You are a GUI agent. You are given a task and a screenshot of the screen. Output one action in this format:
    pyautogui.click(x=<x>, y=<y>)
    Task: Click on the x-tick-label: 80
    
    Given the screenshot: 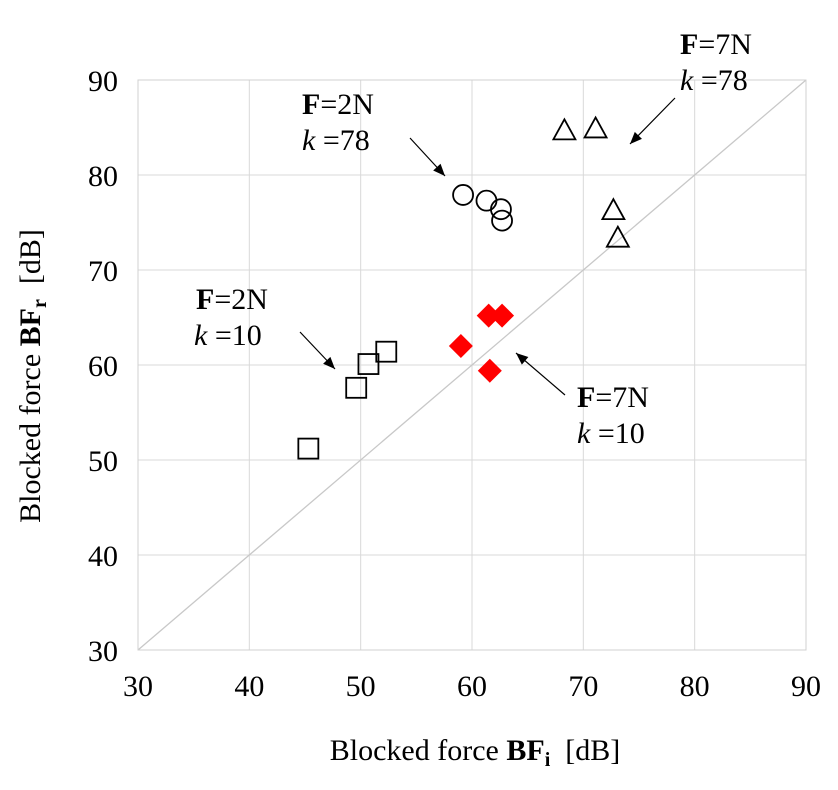 What is the action you would take?
    pyautogui.click(x=695, y=686)
    